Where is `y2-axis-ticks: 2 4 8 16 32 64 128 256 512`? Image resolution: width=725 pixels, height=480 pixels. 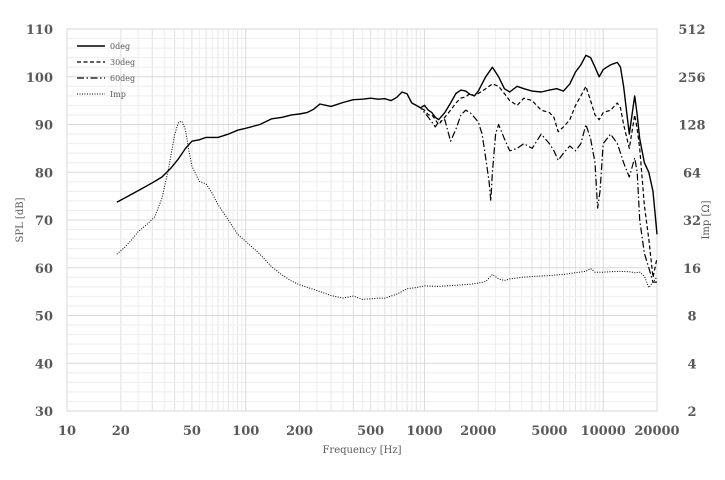 y2-axis-ticks: 2 4 8 16 32 64 128 256 512 is located at coordinates (691, 221).